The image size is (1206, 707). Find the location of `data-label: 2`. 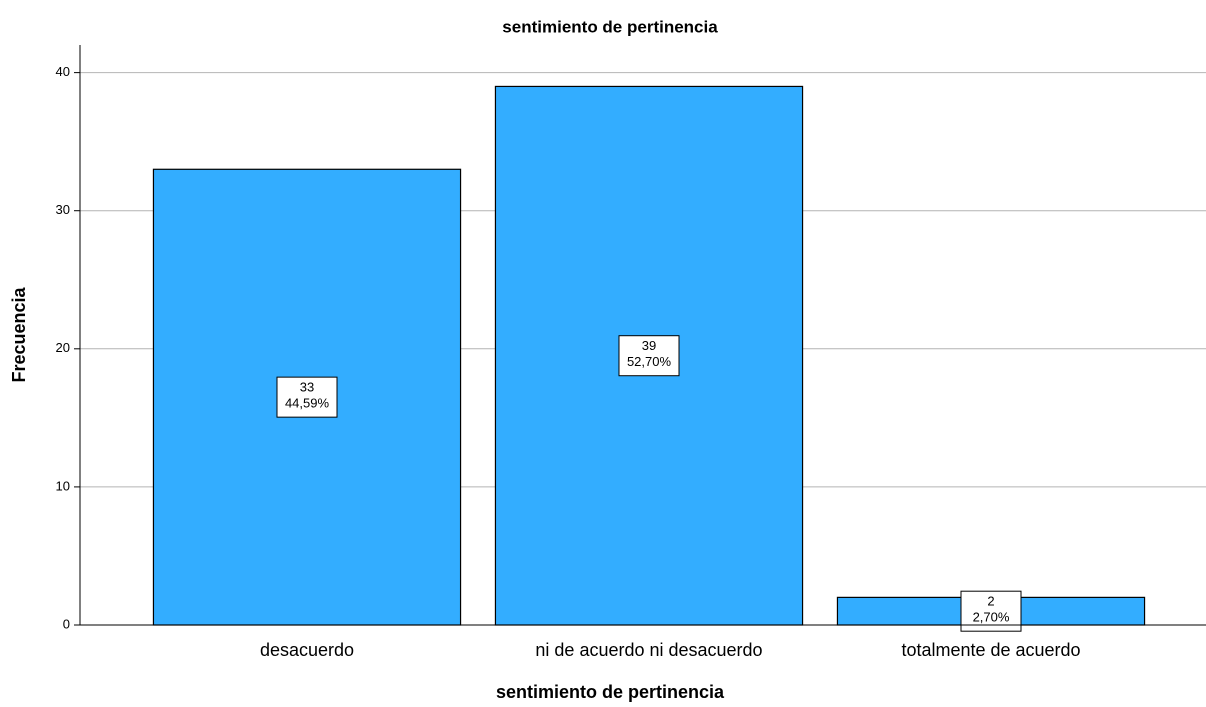

data-label: 2 is located at coordinates (990, 601).